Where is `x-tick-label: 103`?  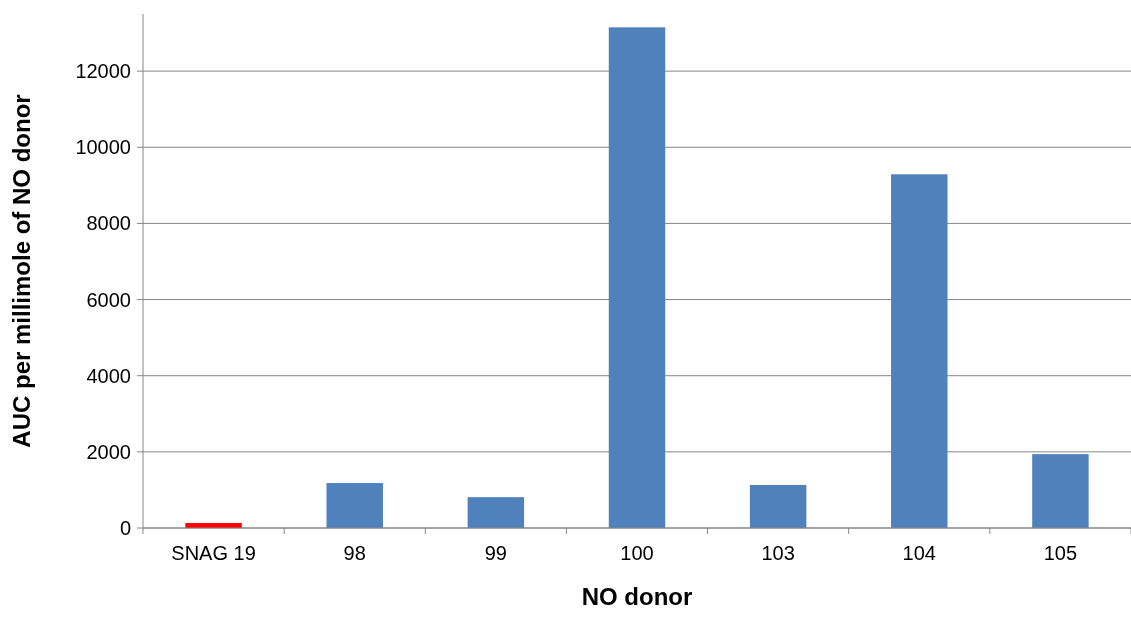
x-tick-label: 103 is located at coordinates (778, 553).